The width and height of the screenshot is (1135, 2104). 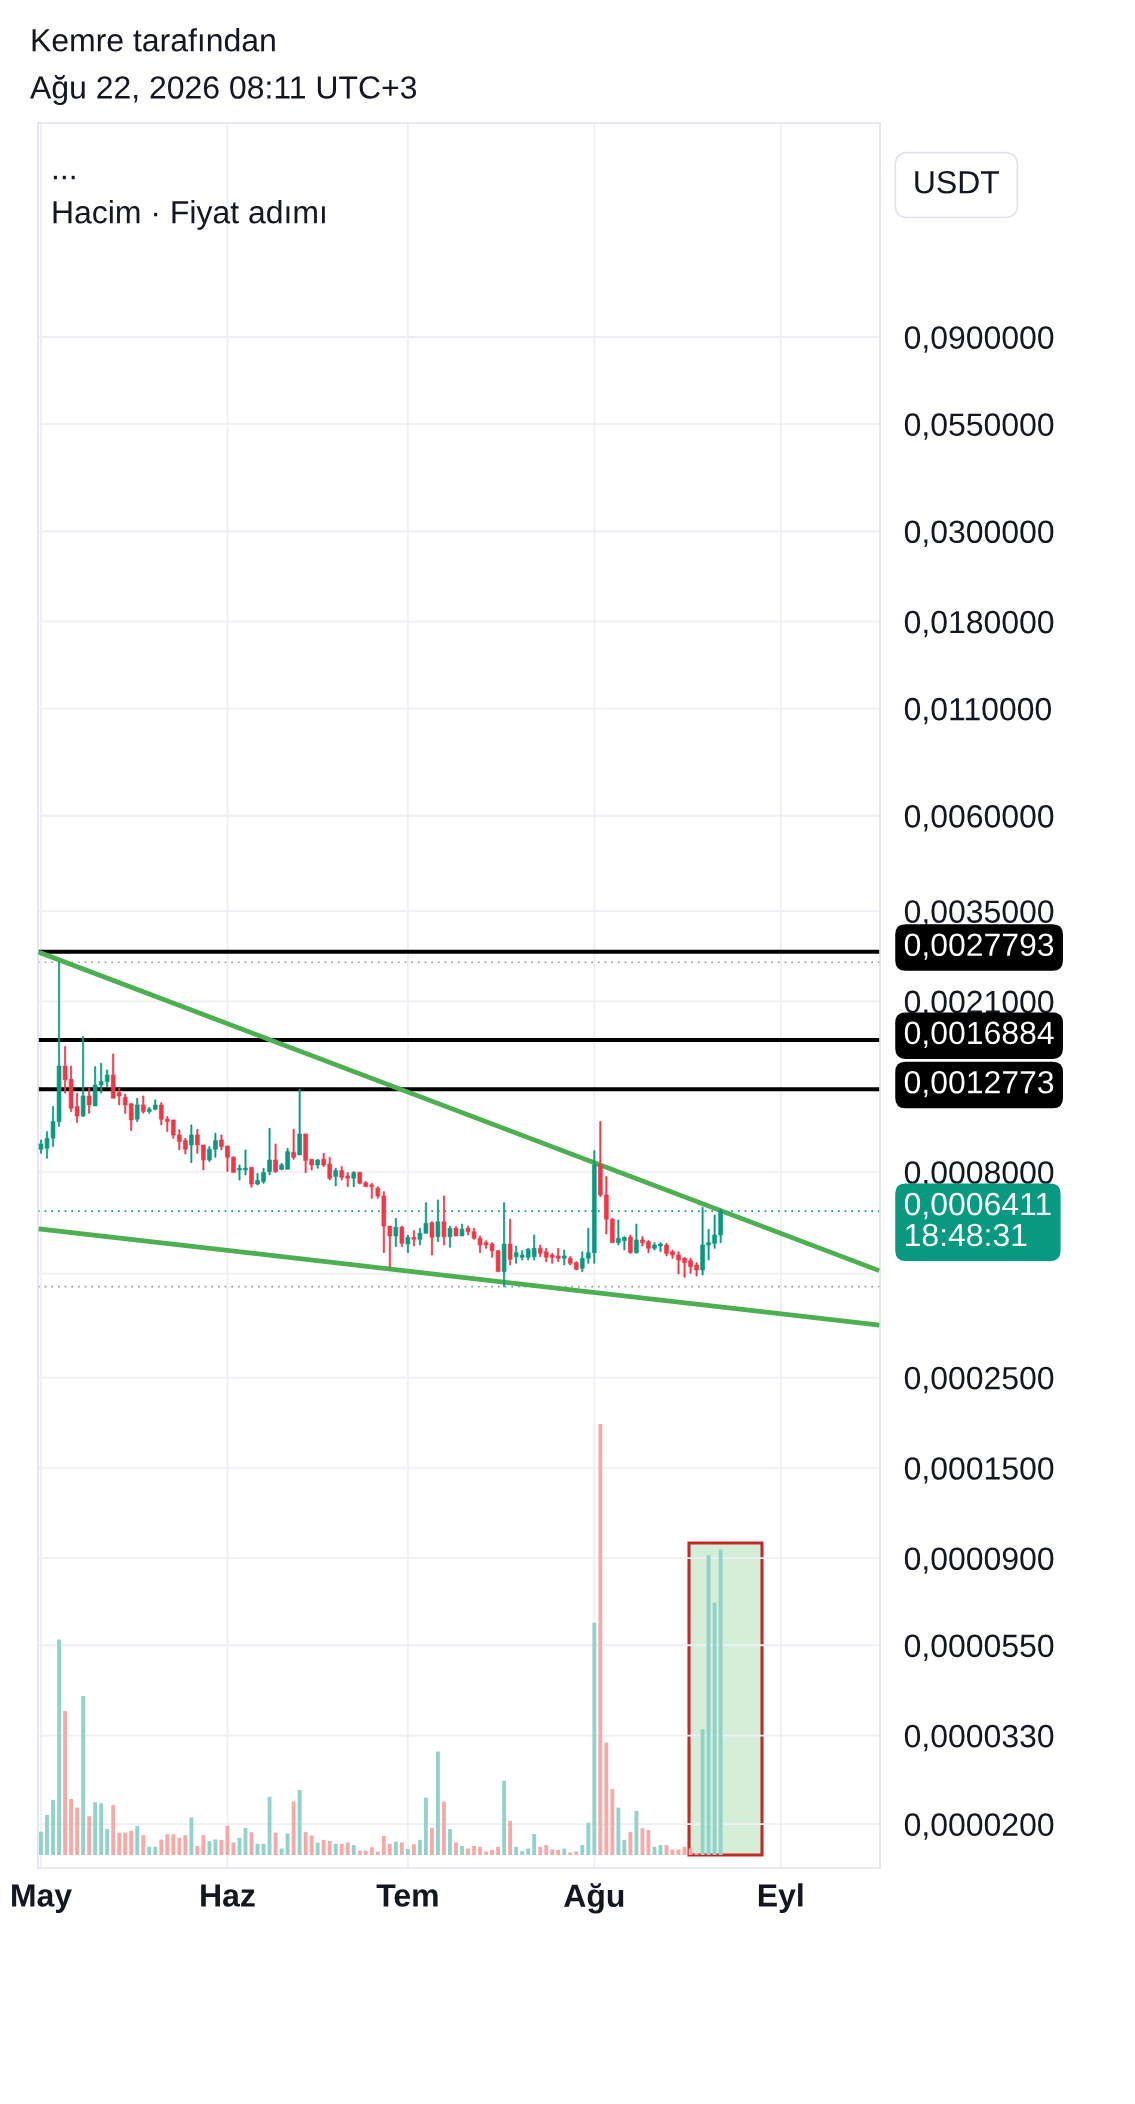 I want to click on y-tick-label: 0,0008000, so click(x=979, y=1174).